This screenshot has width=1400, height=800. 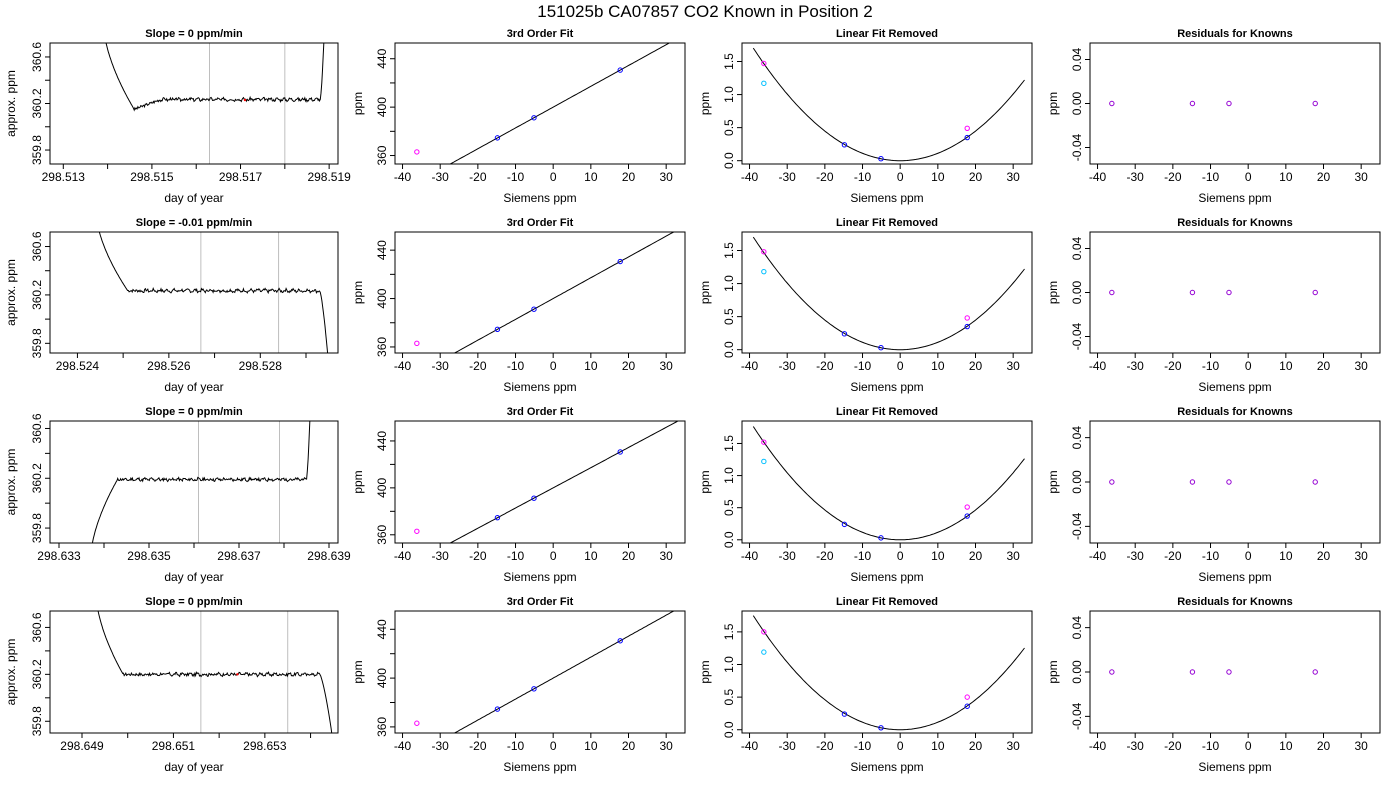 I want to click on y-tick-label: 440, so click(x=382, y=629).